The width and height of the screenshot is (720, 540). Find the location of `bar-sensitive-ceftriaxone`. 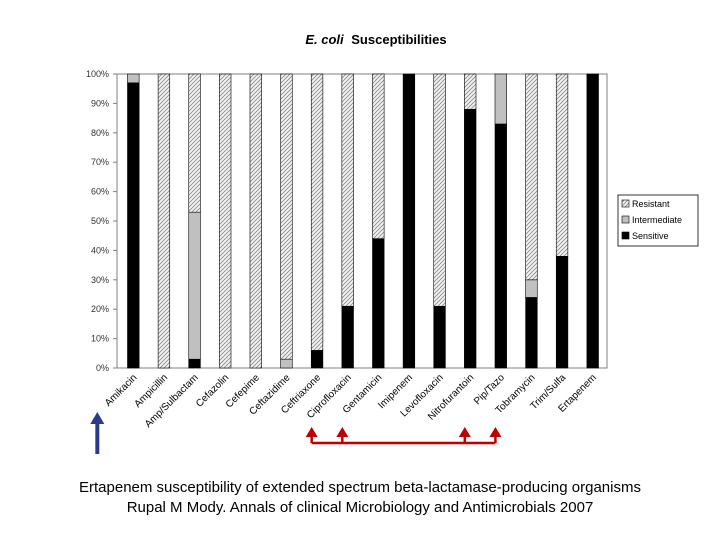

bar-sensitive-ceftriaxone is located at coordinates (317, 359).